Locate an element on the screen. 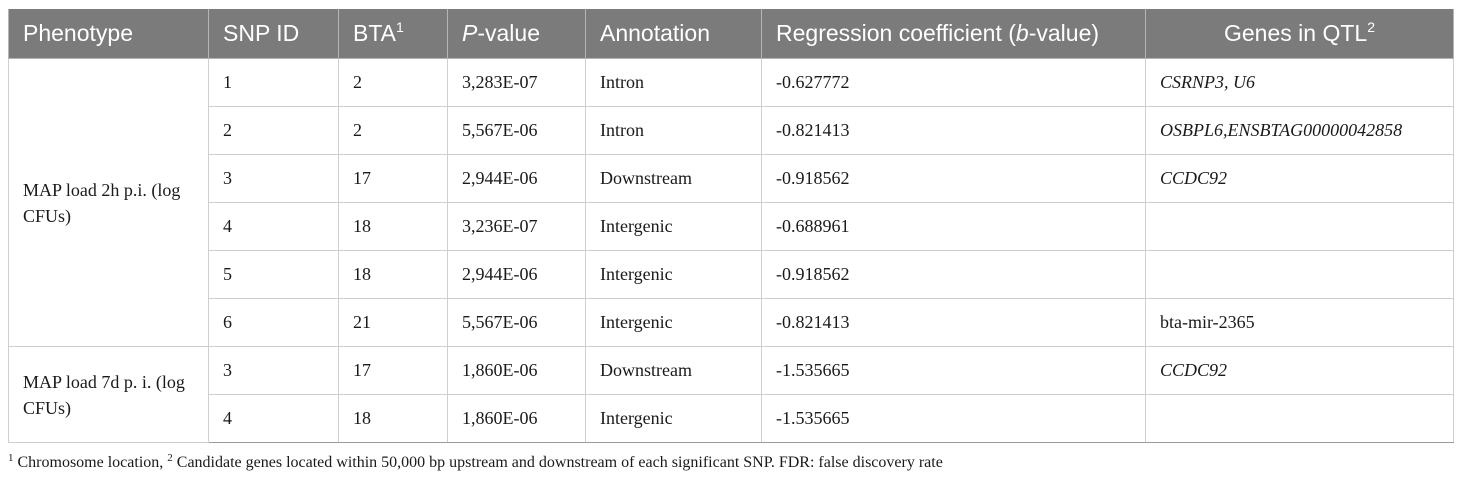 The height and width of the screenshot is (483, 1460). cell-pvalue: 3,236E-07 is located at coordinates (516, 226).